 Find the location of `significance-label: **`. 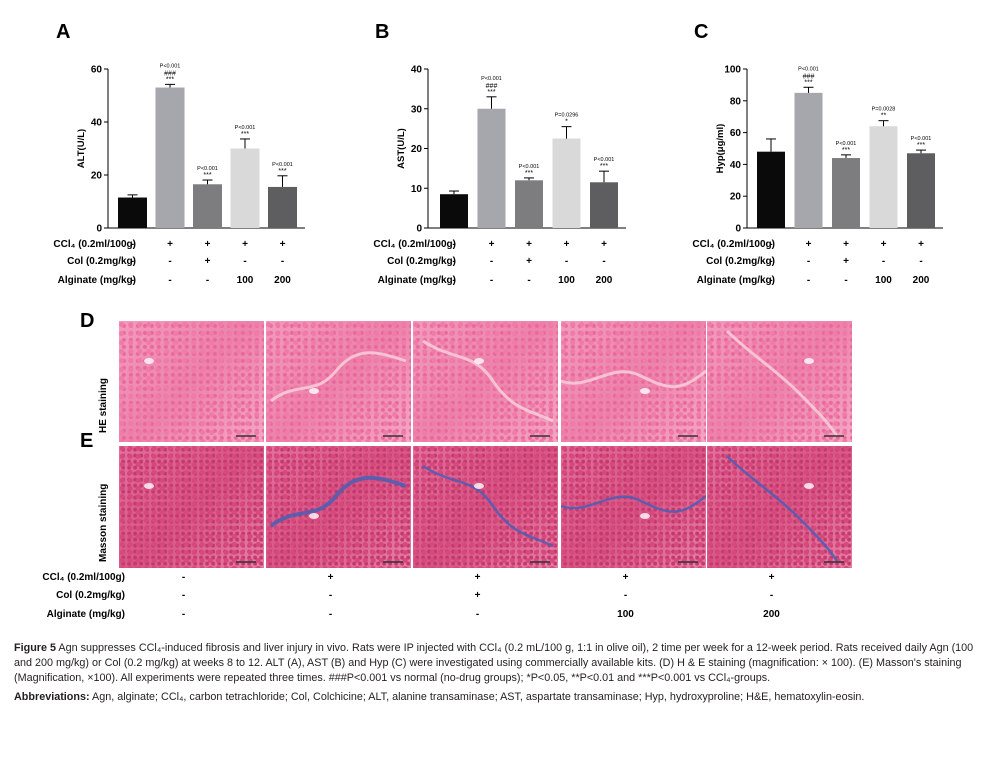

significance-label: ** is located at coordinates (884, 116).